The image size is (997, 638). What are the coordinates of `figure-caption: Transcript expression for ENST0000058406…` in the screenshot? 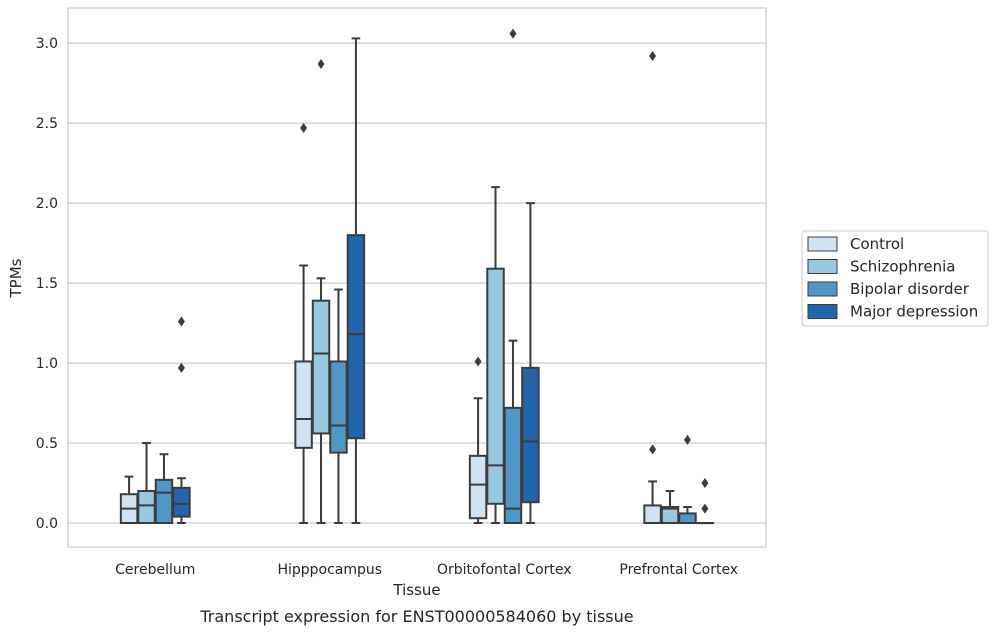 It's located at (416, 616).